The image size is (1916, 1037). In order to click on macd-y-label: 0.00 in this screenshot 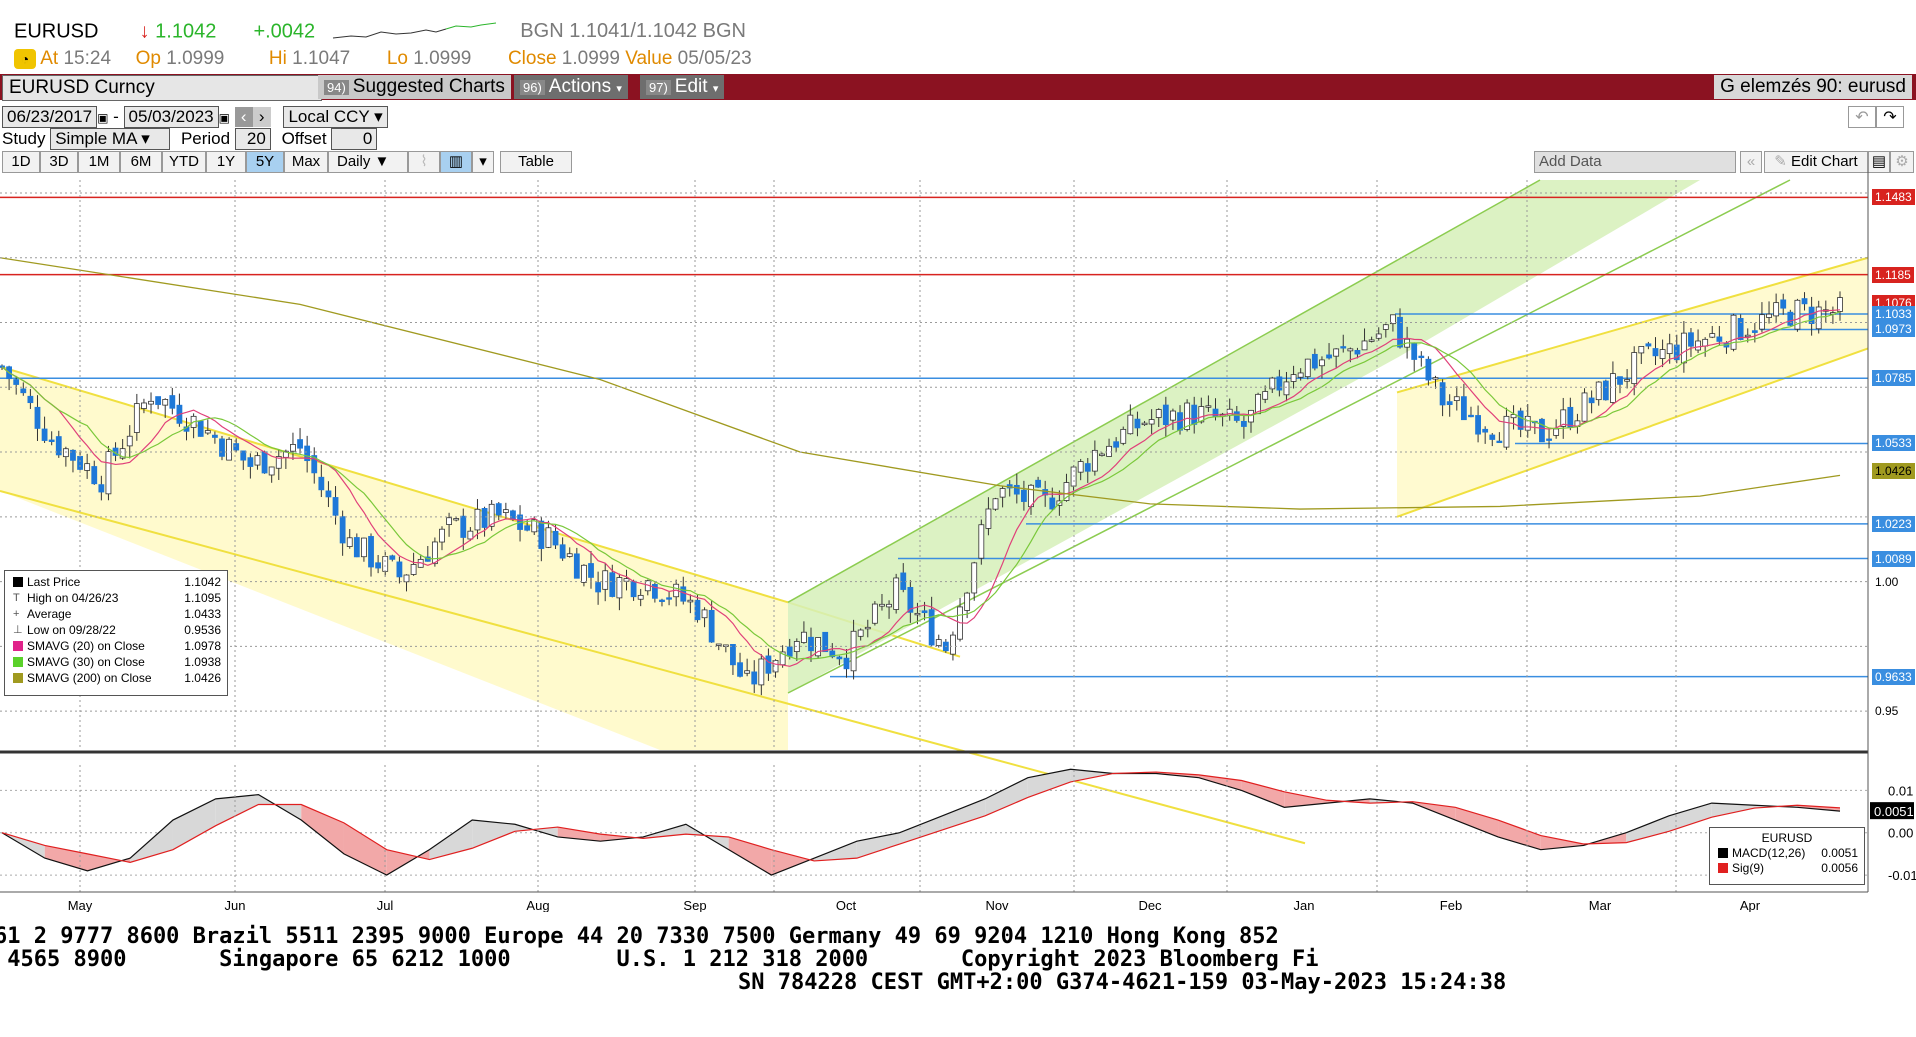, I will do `click(1900, 833)`.